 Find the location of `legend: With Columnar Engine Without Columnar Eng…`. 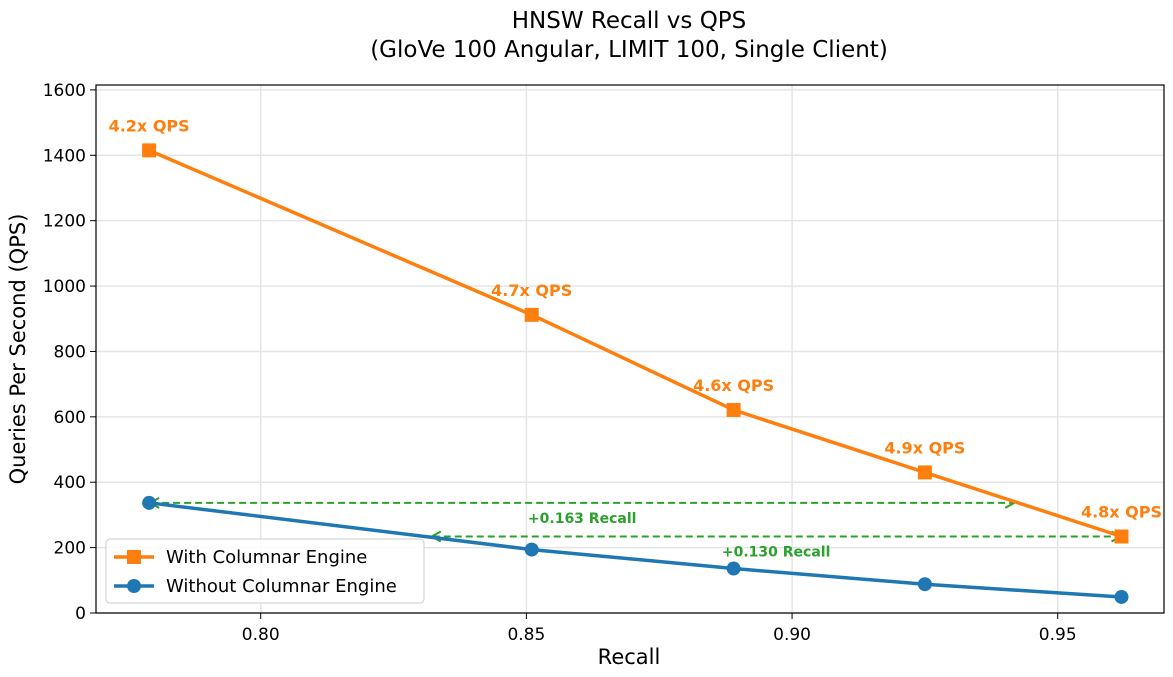

legend: With Columnar Engine Without Columnar Eng… is located at coordinates (265, 571).